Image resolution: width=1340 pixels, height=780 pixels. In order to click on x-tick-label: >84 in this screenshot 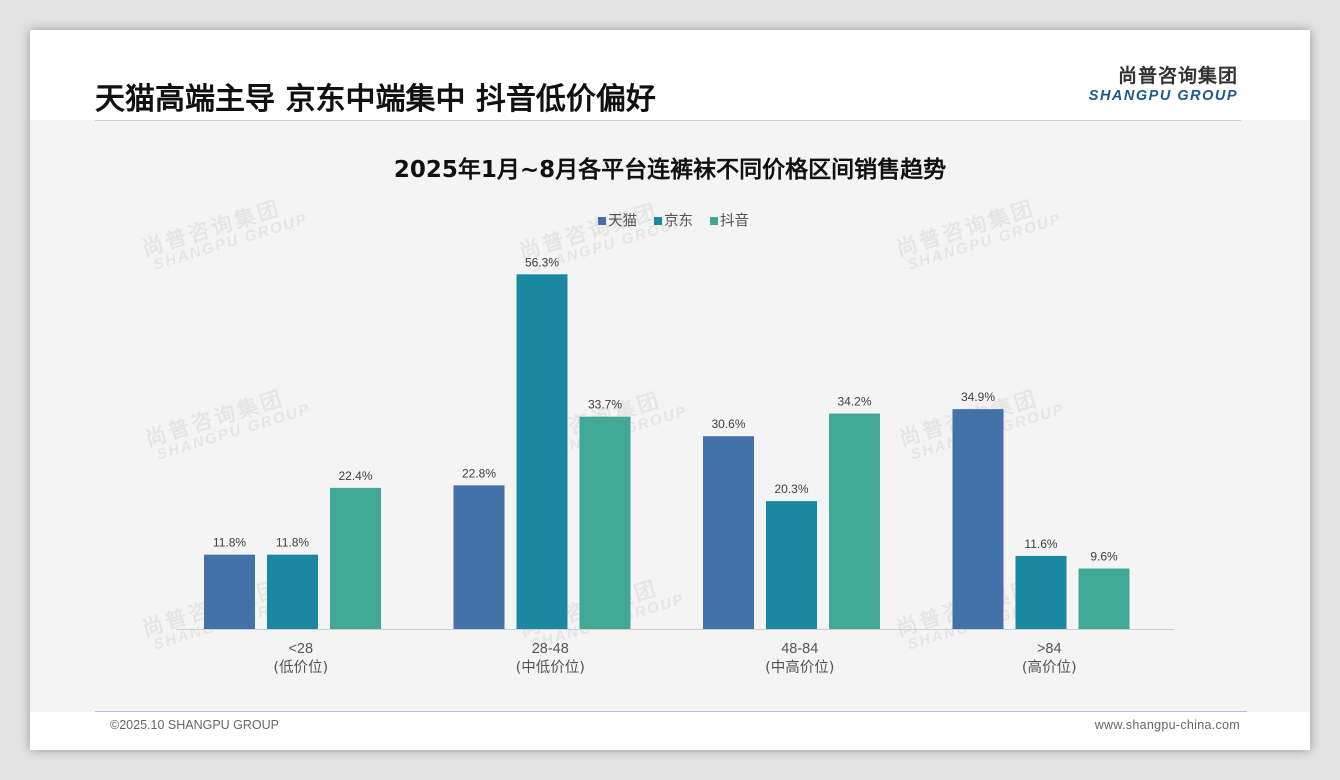, I will do `click(1049, 649)`.